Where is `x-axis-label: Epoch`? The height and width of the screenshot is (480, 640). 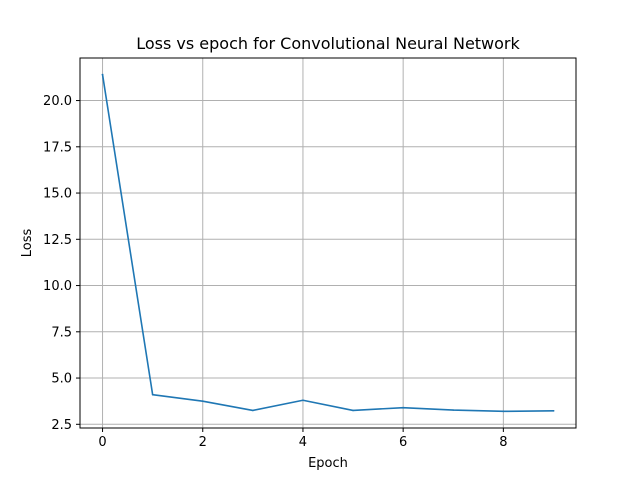
x-axis-label: Epoch is located at coordinates (328, 463).